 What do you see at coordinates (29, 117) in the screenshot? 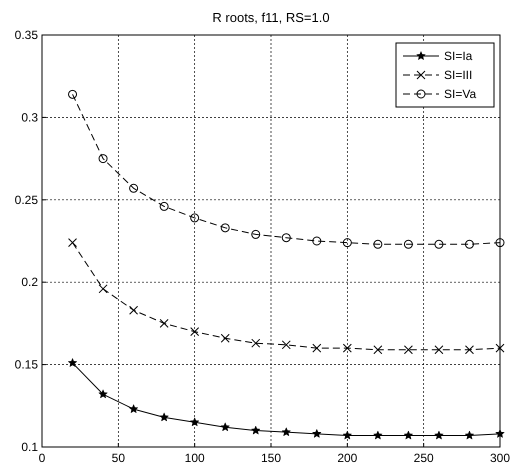
I see `y-tick-label: 0.3` at bounding box center [29, 117].